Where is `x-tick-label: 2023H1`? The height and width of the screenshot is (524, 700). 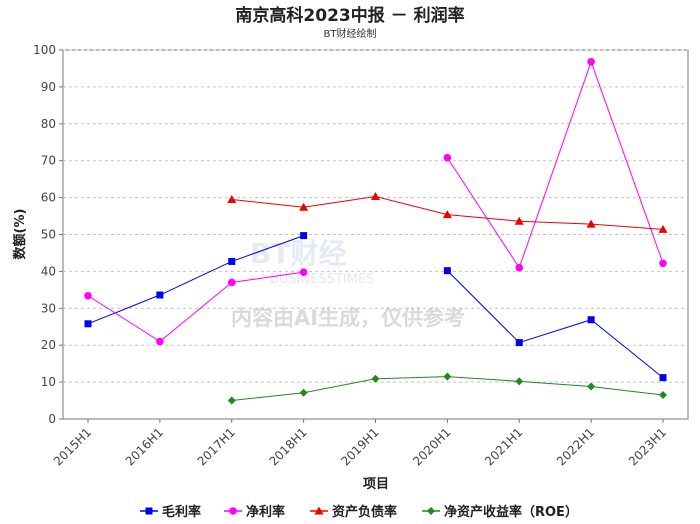 x-tick-label: 2023H1 is located at coordinates (647, 446).